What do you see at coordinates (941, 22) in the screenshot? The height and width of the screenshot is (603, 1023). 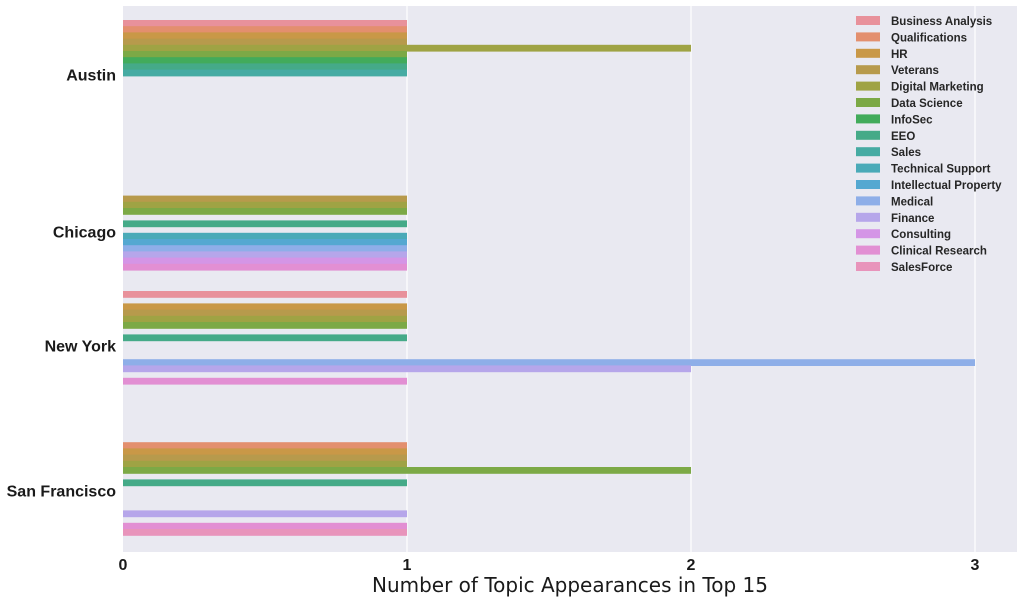 I see `legend-label: Business Analysis` at bounding box center [941, 22].